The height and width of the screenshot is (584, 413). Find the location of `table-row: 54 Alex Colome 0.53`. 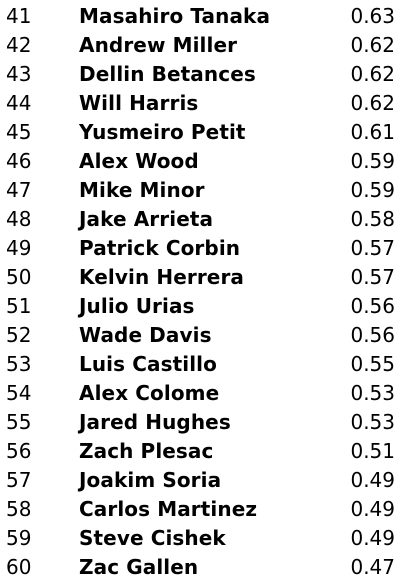

table-row: 54 Alex Colome 0.53 is located at coordinates (206, 393).